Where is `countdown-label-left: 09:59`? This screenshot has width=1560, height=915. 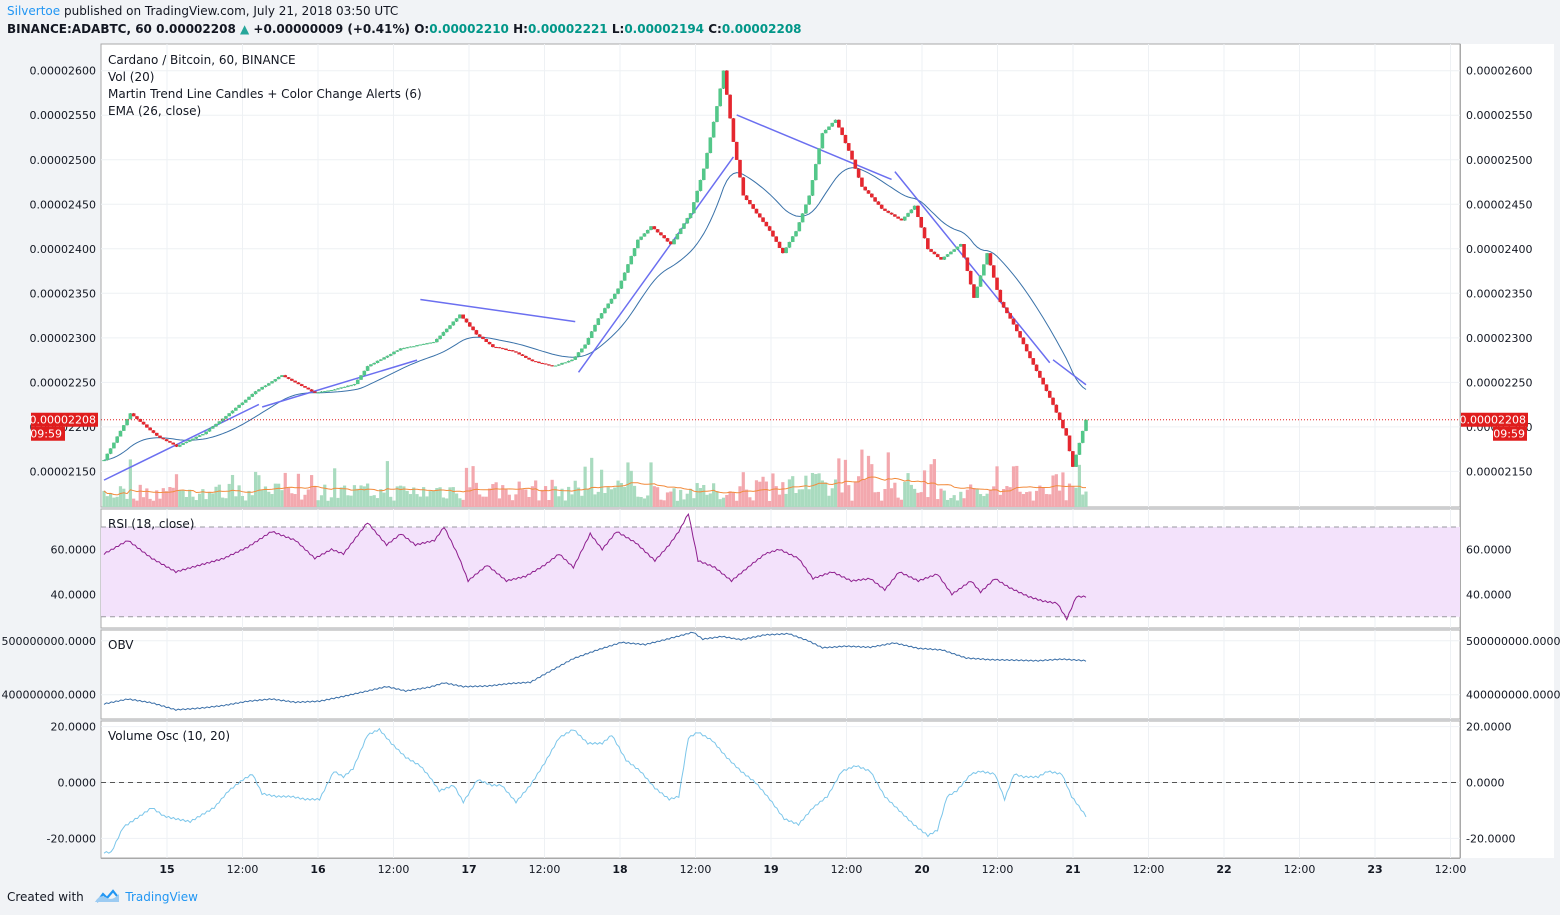
countdown-label-left: 09:59 is located at coordinates (46, 434).